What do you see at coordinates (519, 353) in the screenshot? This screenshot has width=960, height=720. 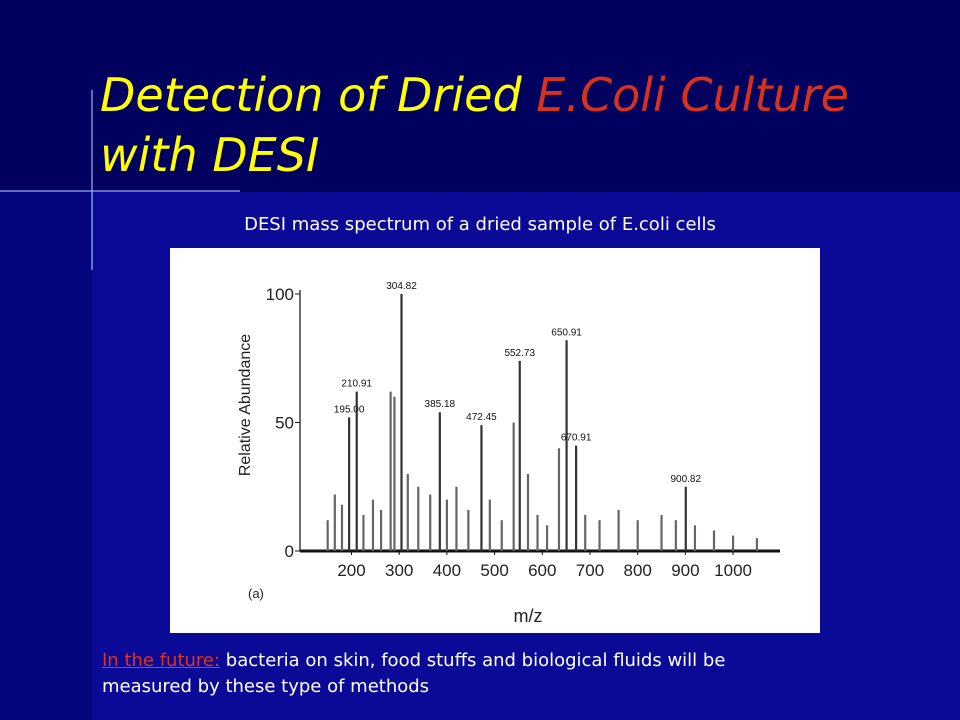 I see `peak-label: 552.73` at bounding box center [519, 353].